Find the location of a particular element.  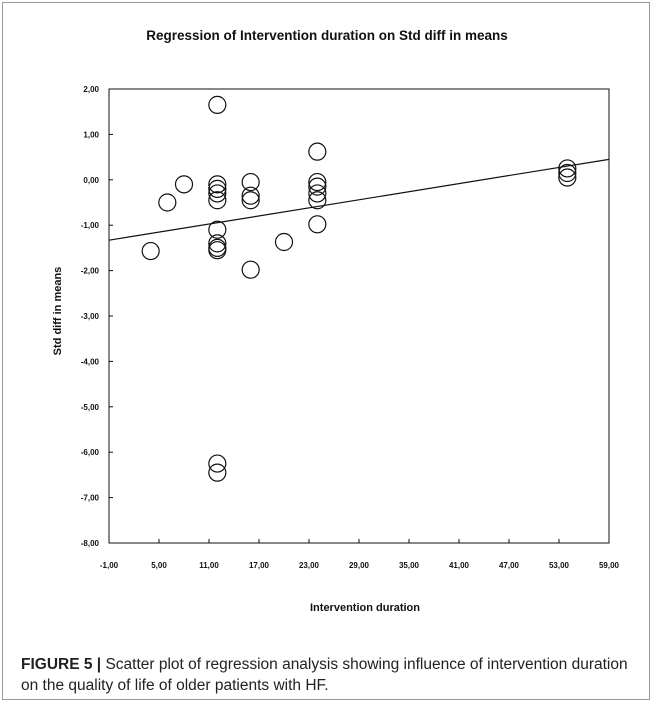

y-tick-label: -4,00 is located at coordinates (90, 361).